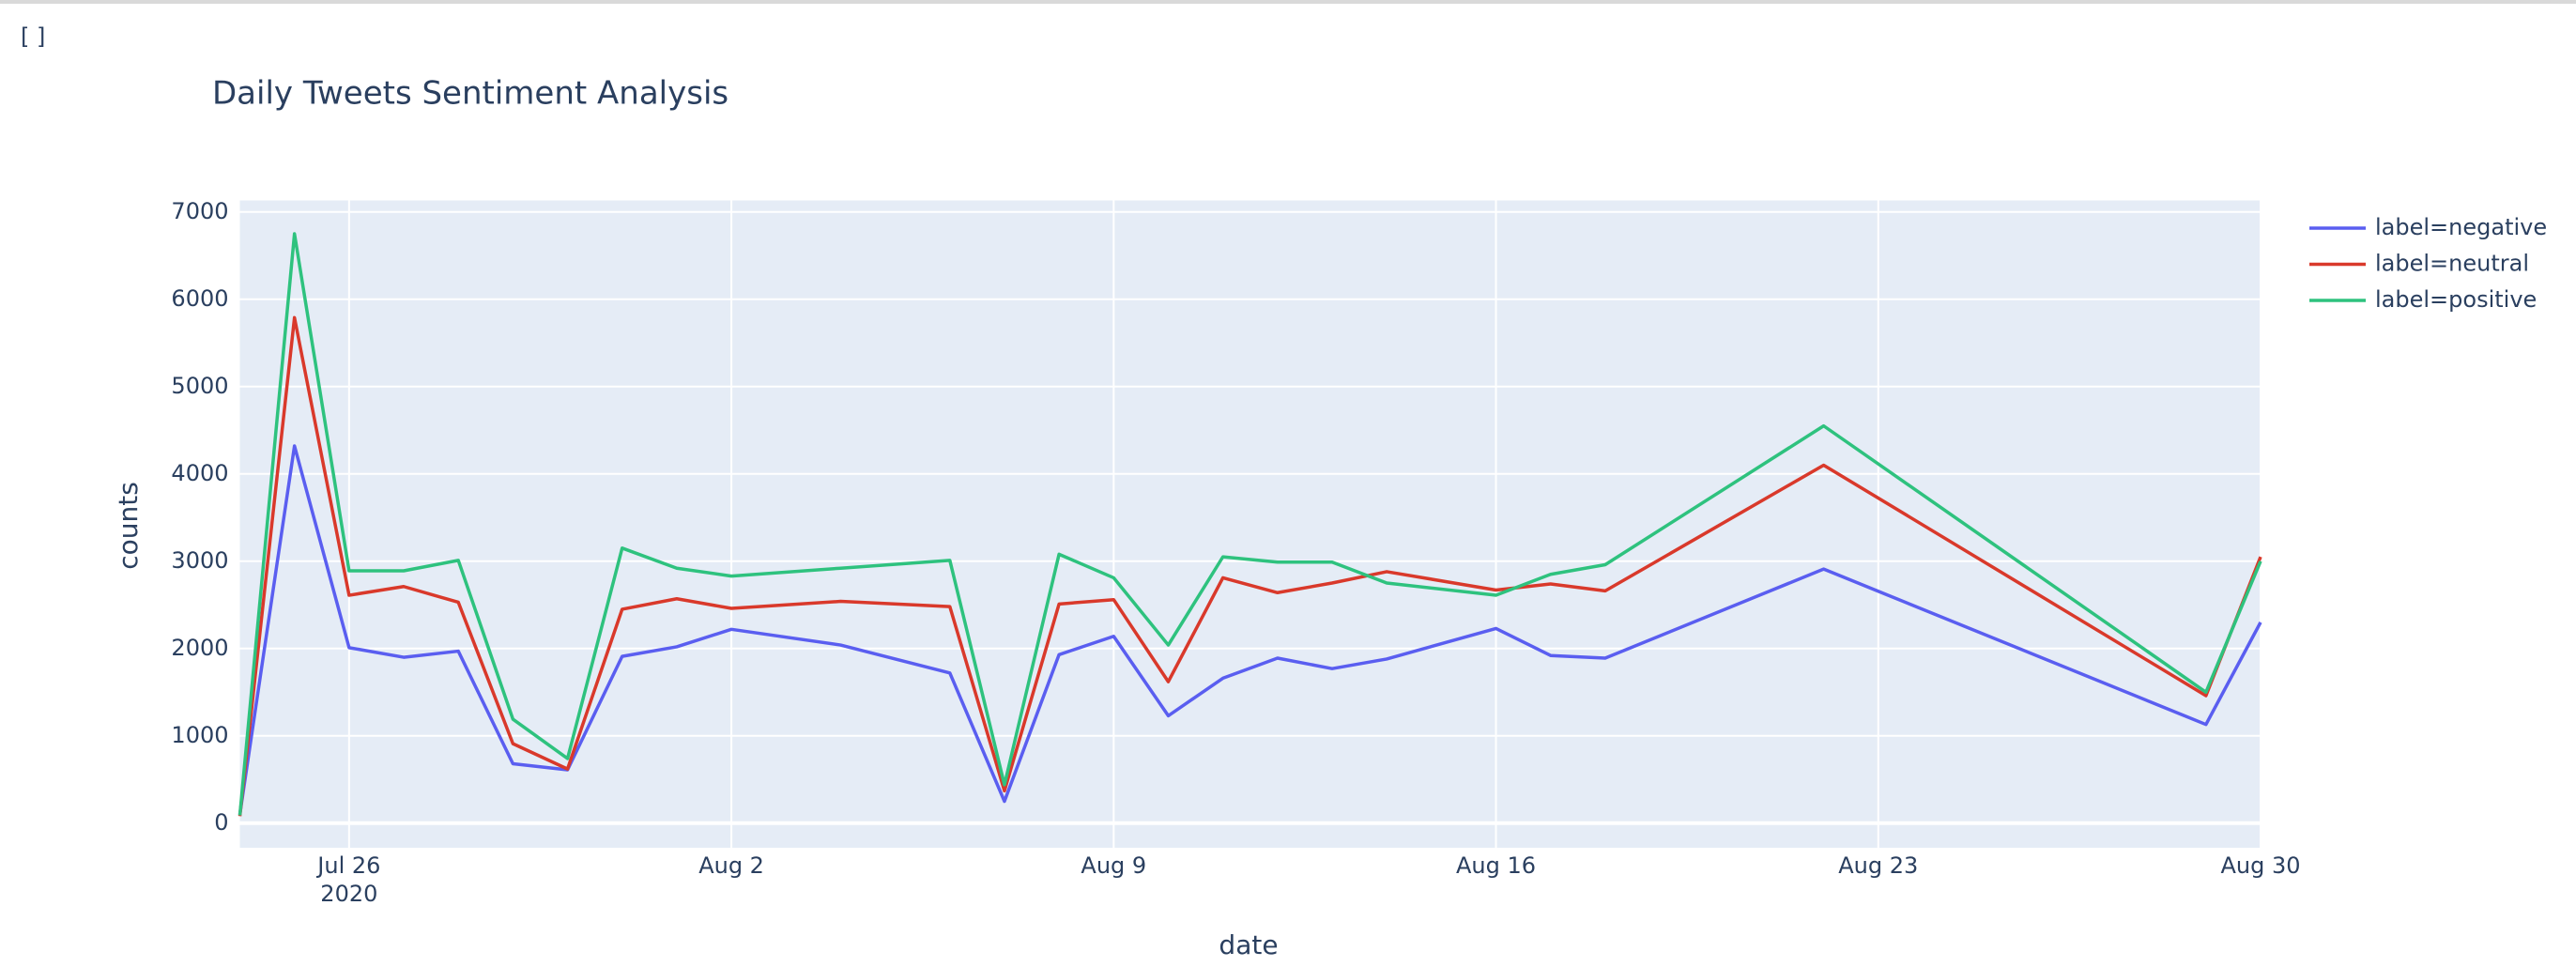 The image size is (2576, 967). What do you see at coordinates (347, 866) in the screenshot?
I see `x-tick-label: Jul 26` at bounding box center [347, 866].